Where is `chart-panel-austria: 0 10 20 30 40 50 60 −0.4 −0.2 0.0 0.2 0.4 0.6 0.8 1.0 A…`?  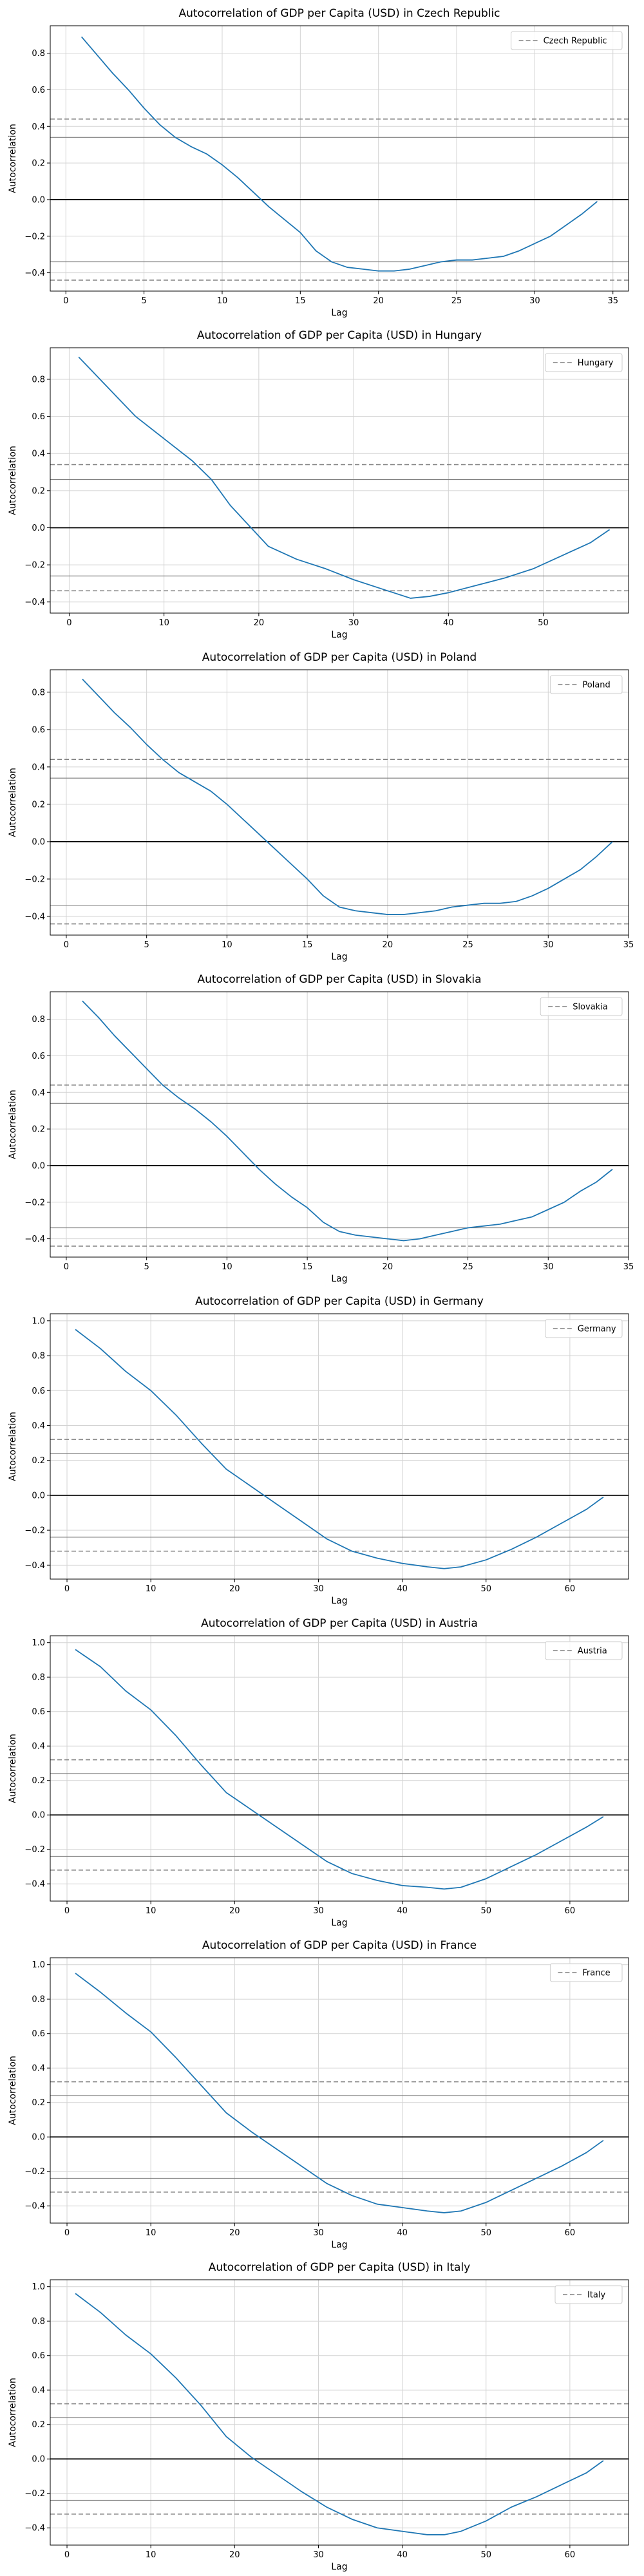 chart-panel-austria: 0 10 20 30 40 50 60 −0.4 −0.2 0.0 0.2 0.4 0.6 0.8 1.0 A… is located at coordinates (318, 1772).